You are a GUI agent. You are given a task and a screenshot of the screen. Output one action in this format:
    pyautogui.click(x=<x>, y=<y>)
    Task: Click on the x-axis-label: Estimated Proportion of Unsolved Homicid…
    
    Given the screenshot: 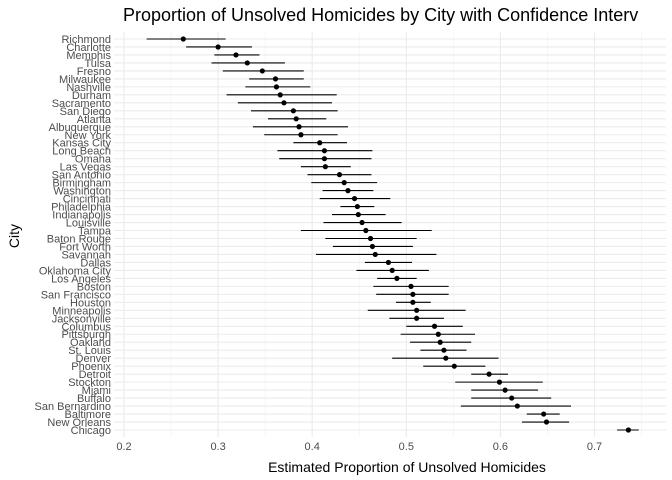 What is the action you would take?
    pyautogui.click(x=407, y=467)
    